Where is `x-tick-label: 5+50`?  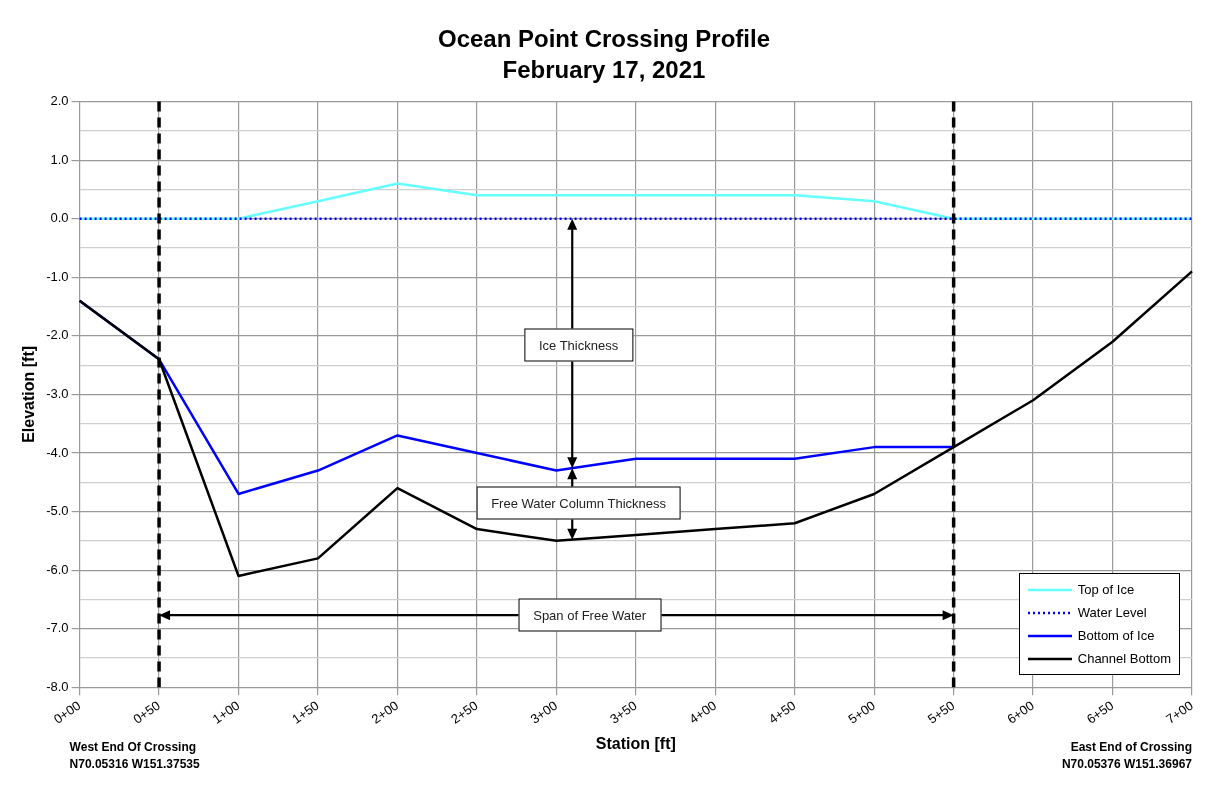 x-tick-label: 5+50 is located at coordinates (941, 712).